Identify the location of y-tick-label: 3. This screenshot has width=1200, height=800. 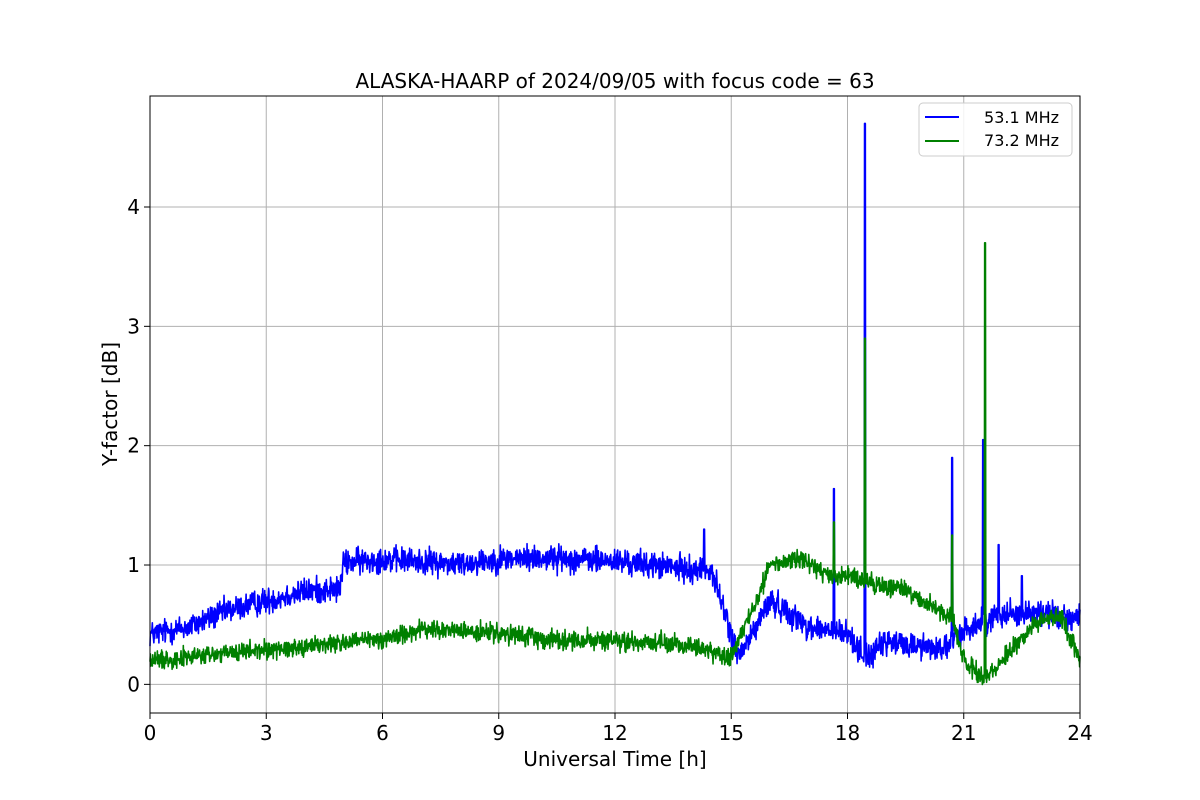
(133, 326).